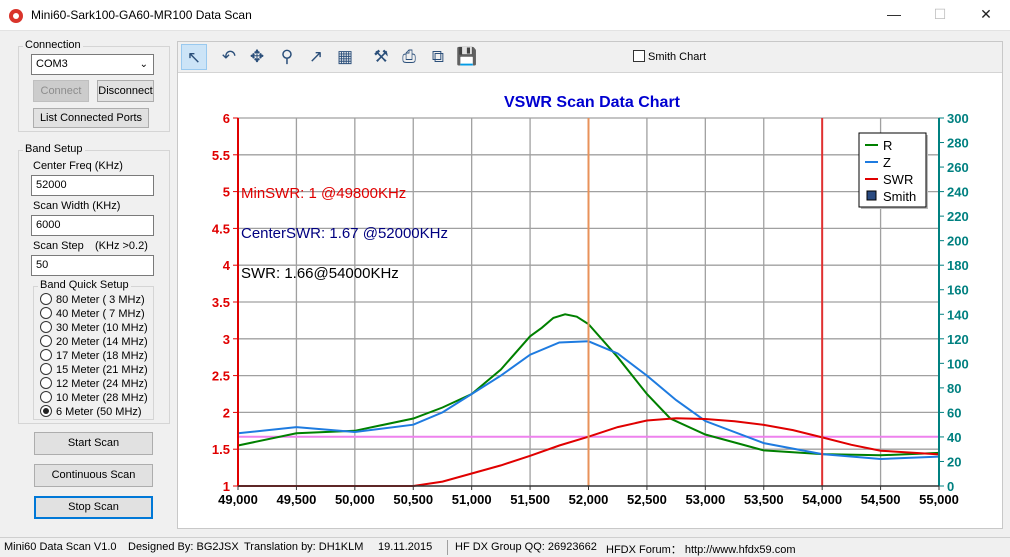  What do you see at coordinates (221, 376) in the screenshot?
I see `left-tick-label: 2.5` at bounding box center [221, 376].